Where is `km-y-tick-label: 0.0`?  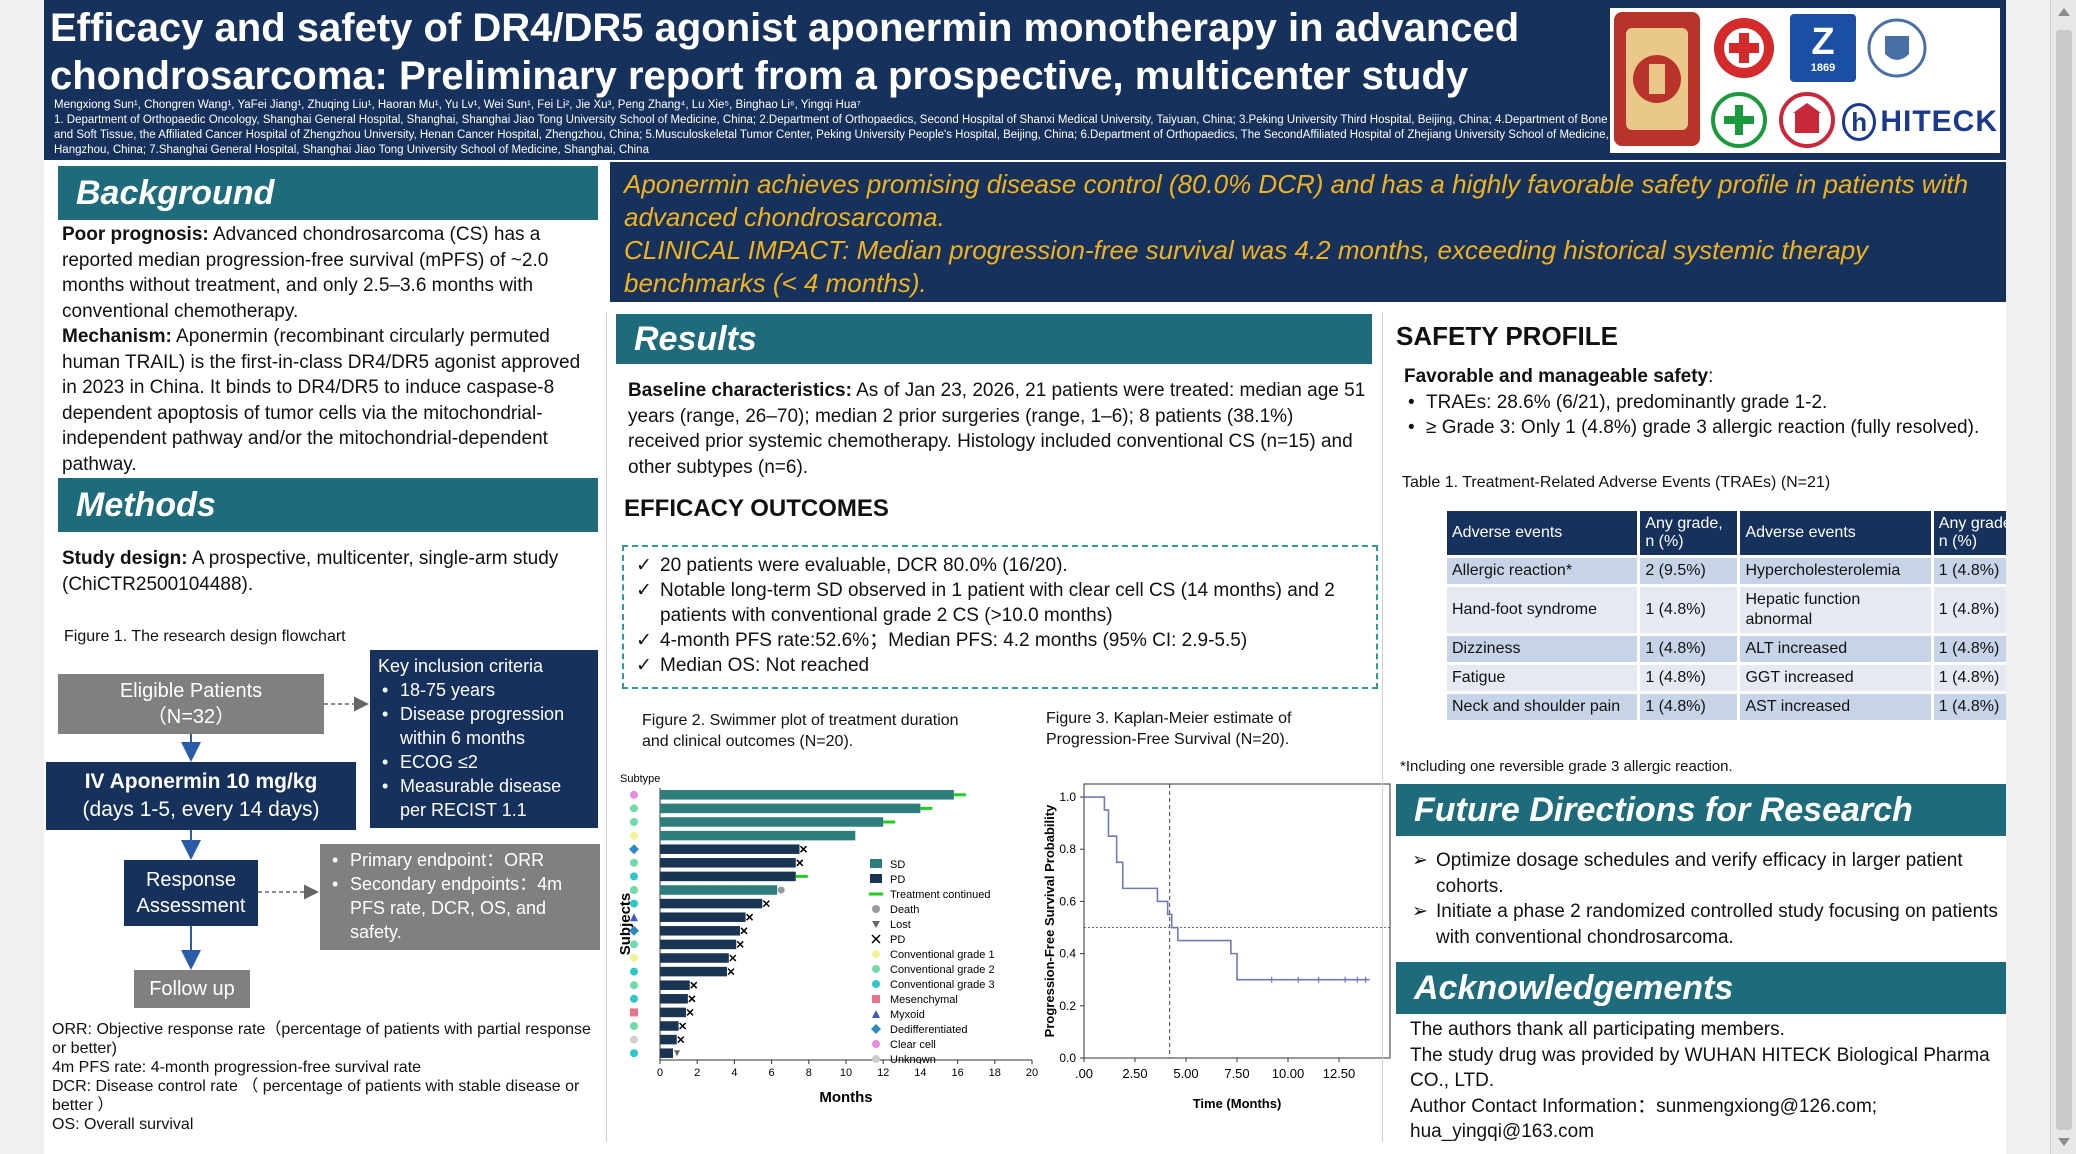 km-y-tick-label: 0.0 is located at coordinates (1067, 1058).